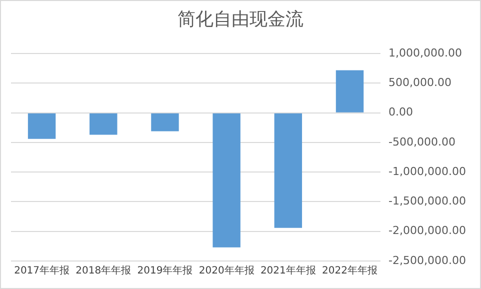  What do you see at coordinates (104, 270) in the screenshot?
I see `x-tick-label: 2018年年报` at bounding box center [104, 270].